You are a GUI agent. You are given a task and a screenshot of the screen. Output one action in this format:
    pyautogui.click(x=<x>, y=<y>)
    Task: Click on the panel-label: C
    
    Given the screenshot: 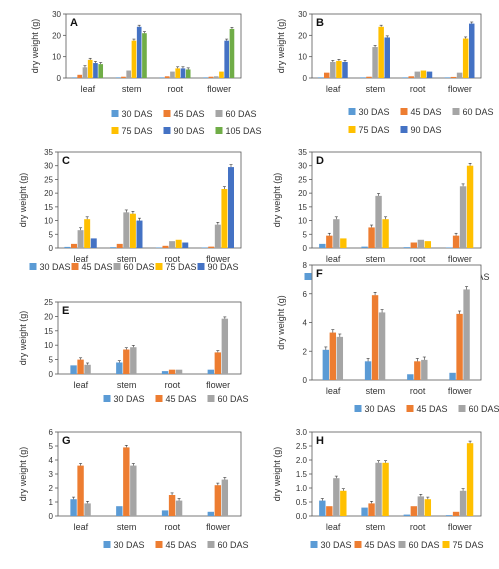 What is the action you would take?
    pyautogui.click(x=66, y=161)
    